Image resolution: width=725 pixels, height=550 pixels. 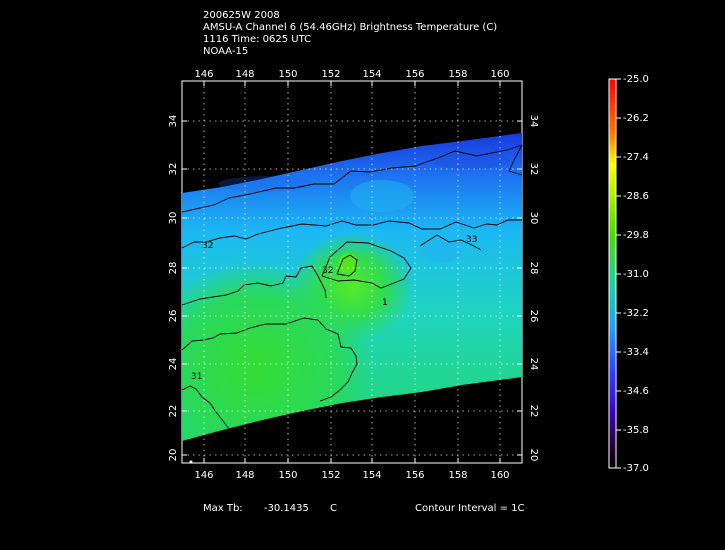 What do you see at coordinates (636, 79) in the screenshot?
I see `colorbar-label-0: -25.0` at bounding box center [636, 79].